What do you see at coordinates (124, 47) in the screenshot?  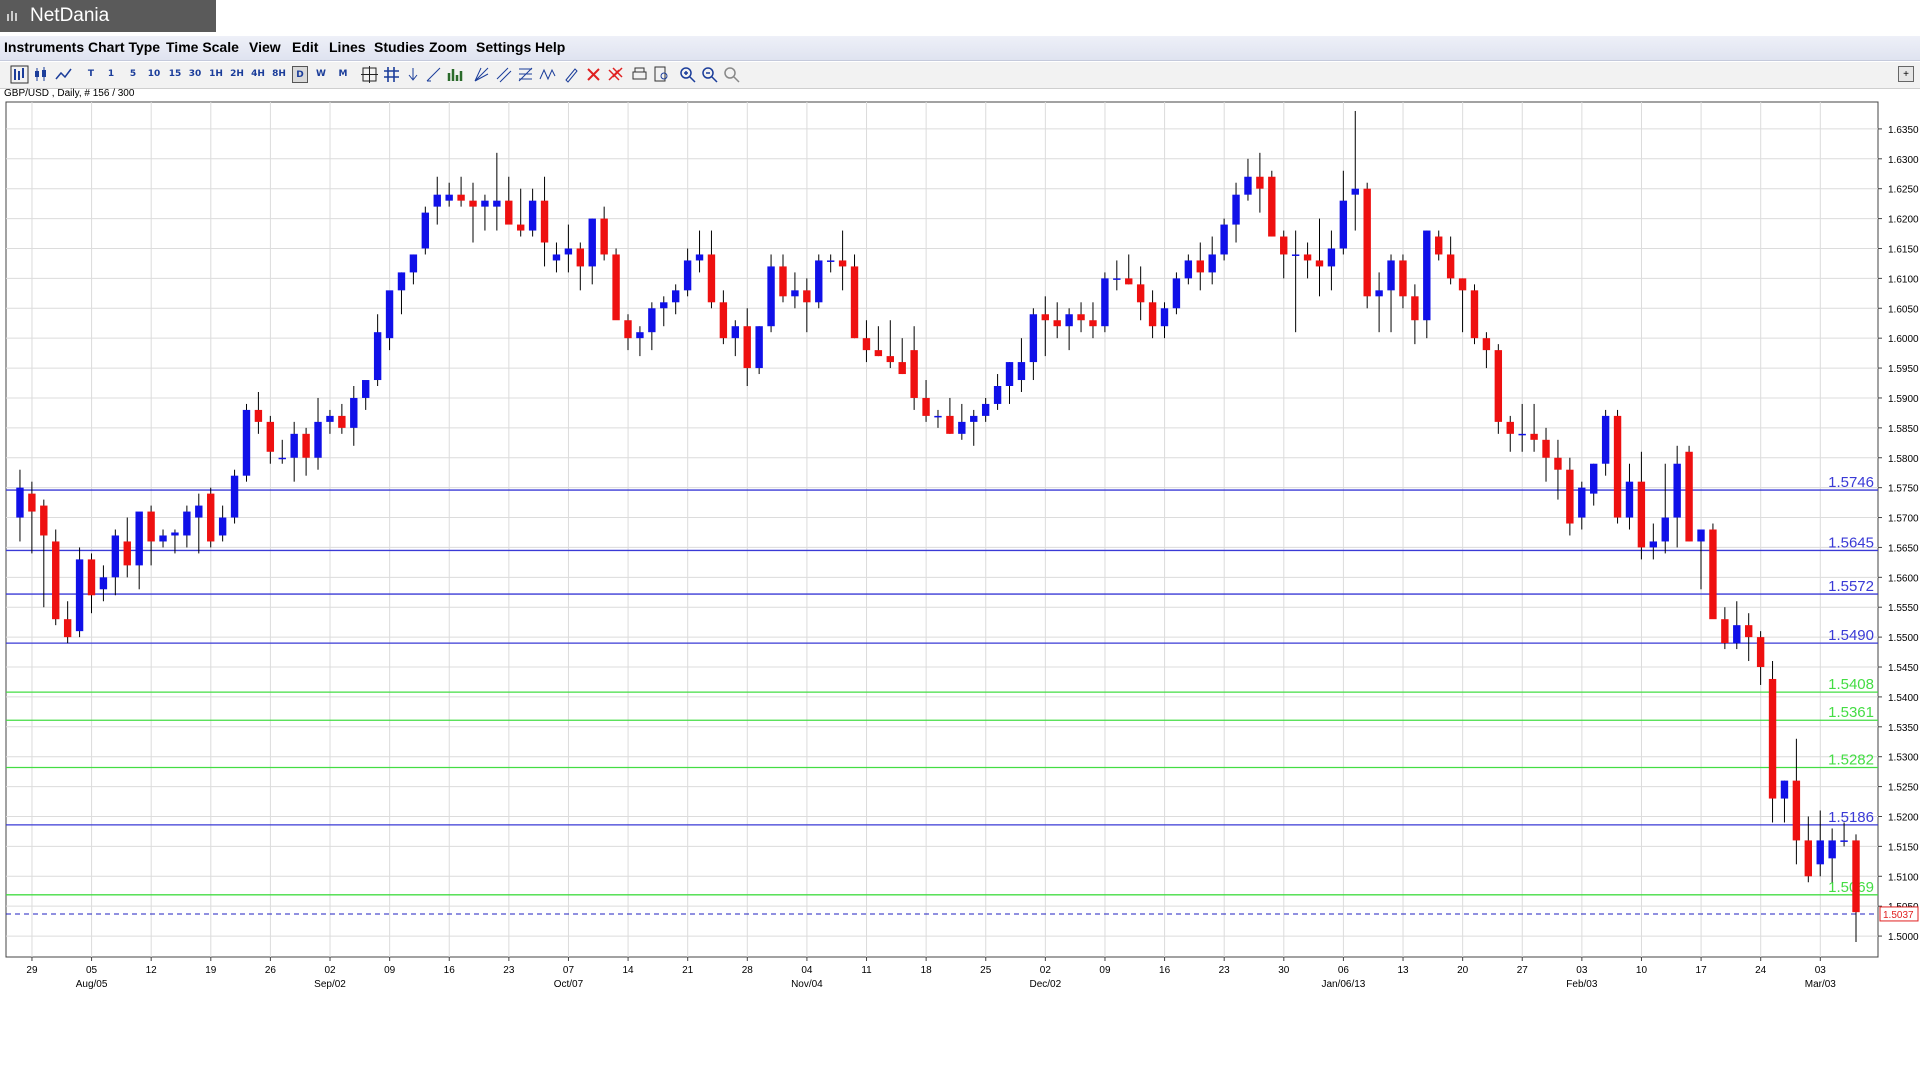 I see `menu-chart-type: Chart Type` at bounding box center [124, 47].